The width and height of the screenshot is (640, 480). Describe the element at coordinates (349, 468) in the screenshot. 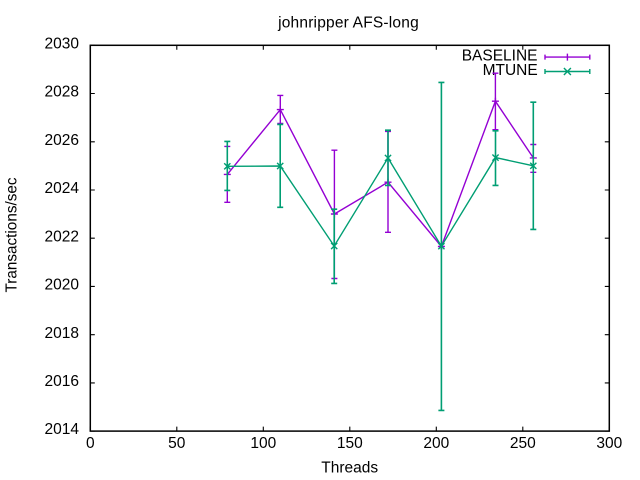

I see `svg-text: Threads` at that location.